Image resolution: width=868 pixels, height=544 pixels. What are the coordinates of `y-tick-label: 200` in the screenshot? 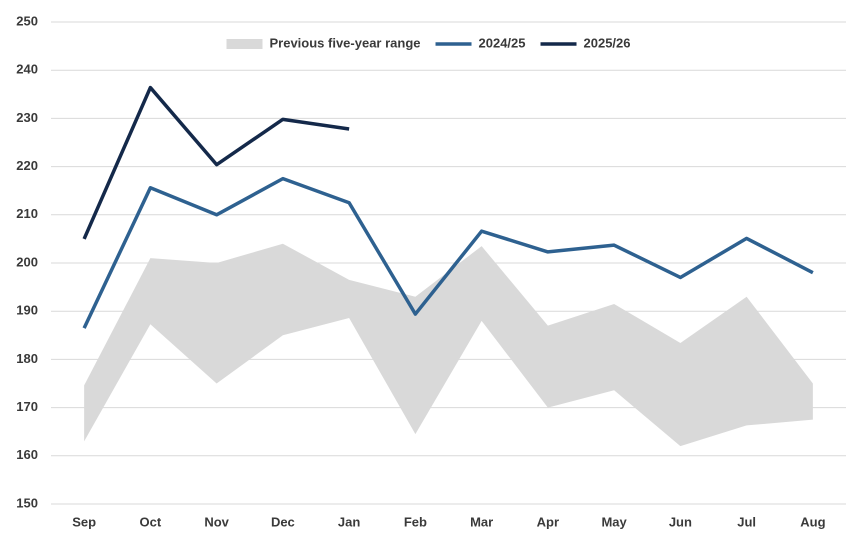 It's located at (27, 261).